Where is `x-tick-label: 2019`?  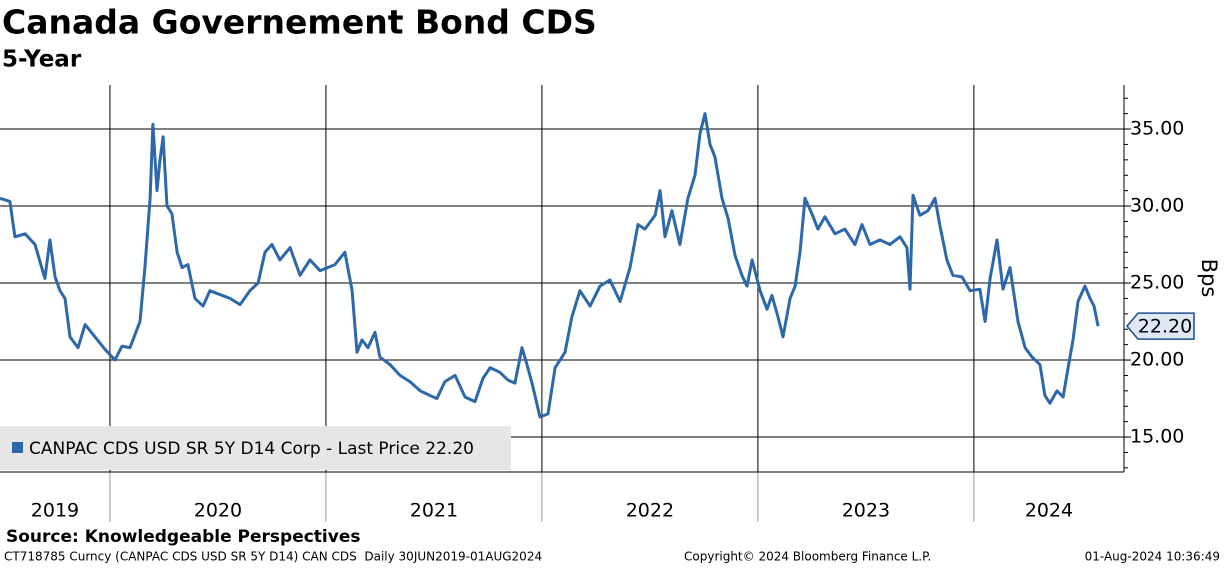 x-tick-label: 2019 is located at coordinates (55, 511).